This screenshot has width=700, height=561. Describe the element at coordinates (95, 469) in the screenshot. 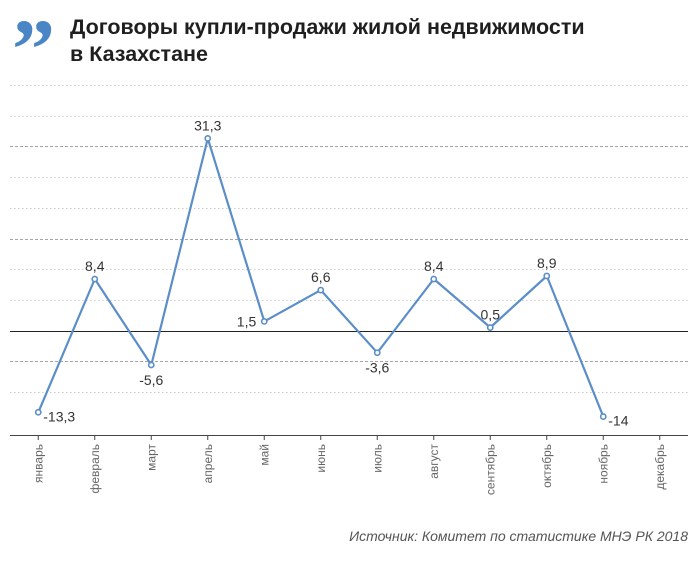

I see `x-tick-label: февраль` at that location.